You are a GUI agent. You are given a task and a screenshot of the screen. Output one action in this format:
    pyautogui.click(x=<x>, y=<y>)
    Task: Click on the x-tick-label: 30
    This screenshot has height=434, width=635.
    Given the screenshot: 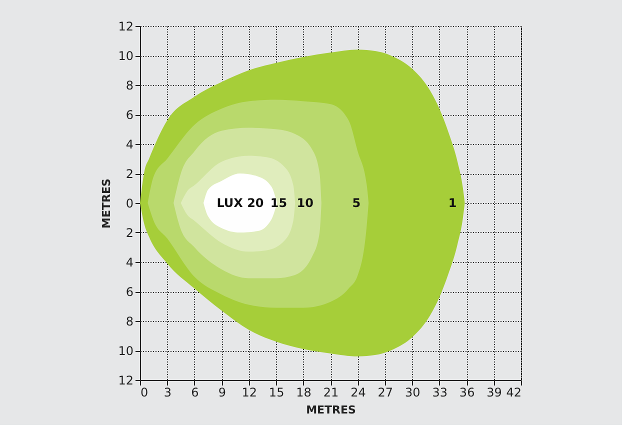 What is the action you would take?
    pyautogui.click(x=412, y=393)
    